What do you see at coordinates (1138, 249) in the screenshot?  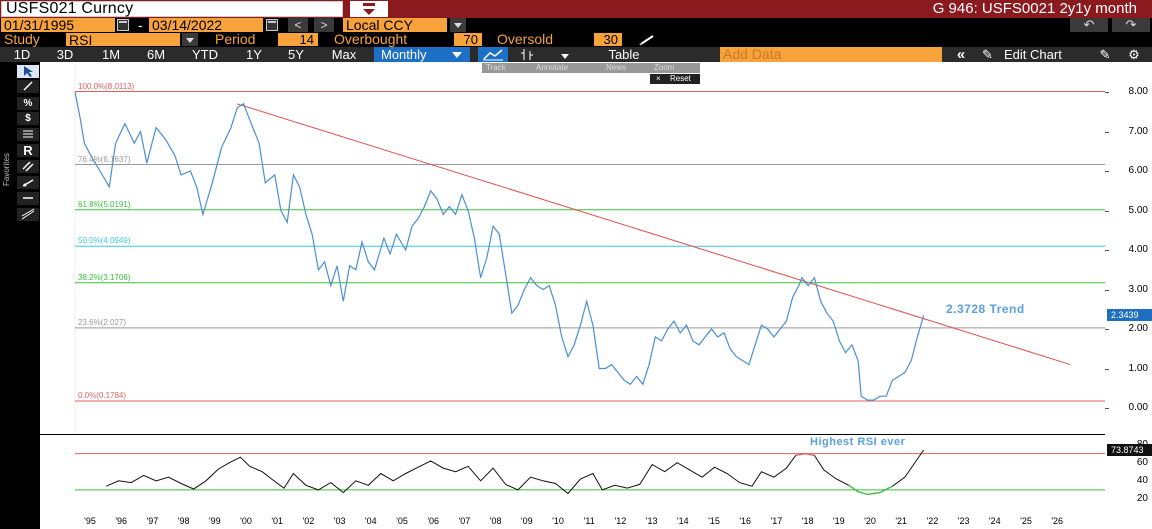 I see `y-tick-label: 4.00` at bounding box center [1138, 249].